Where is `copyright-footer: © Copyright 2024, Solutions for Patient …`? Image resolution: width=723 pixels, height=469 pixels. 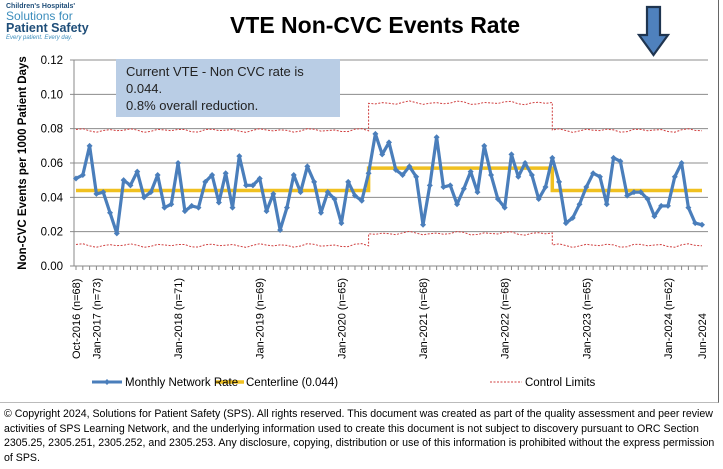 copyright-footer: © Copyright 2024, Solutions for Patient … is located at coordinates (359, 436).